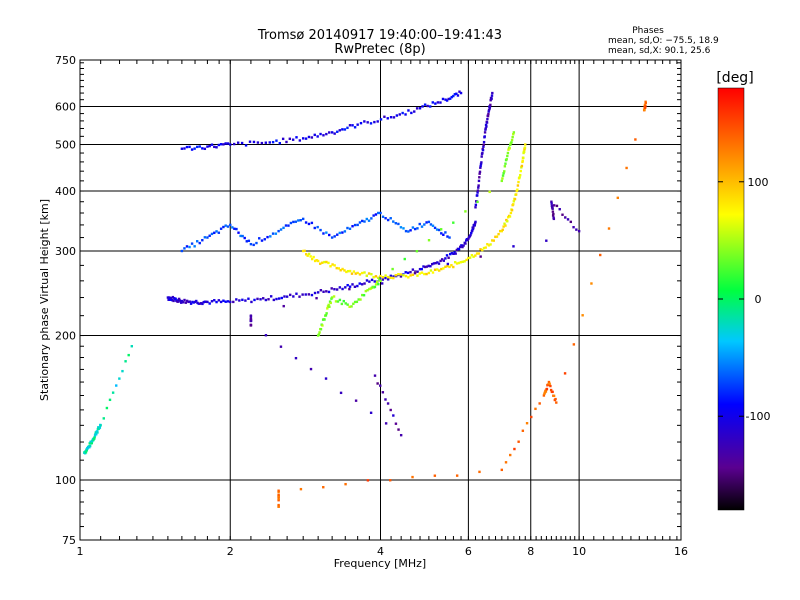 The width and height of the screenshot is (800, 600). Describe the element at coordinates (65, 145) in the screenshot. I see `y-tick-label: 500` at that location.